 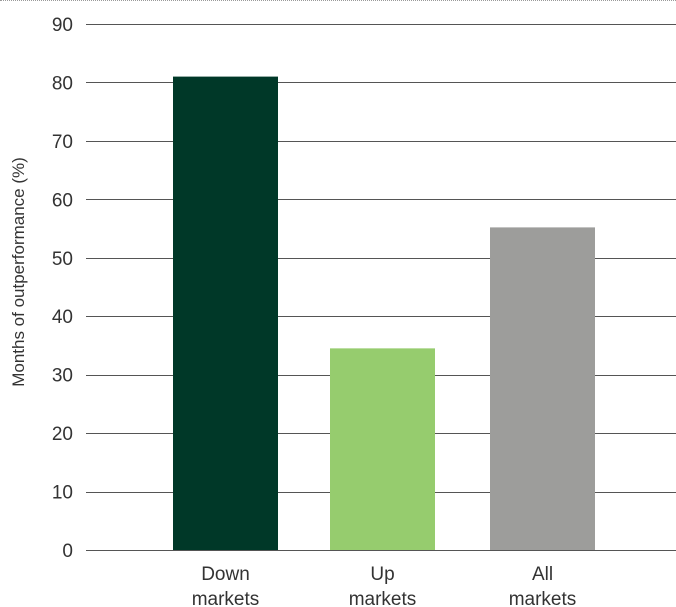 I want to click on bar-all-markets, so click(x=542, y=389).